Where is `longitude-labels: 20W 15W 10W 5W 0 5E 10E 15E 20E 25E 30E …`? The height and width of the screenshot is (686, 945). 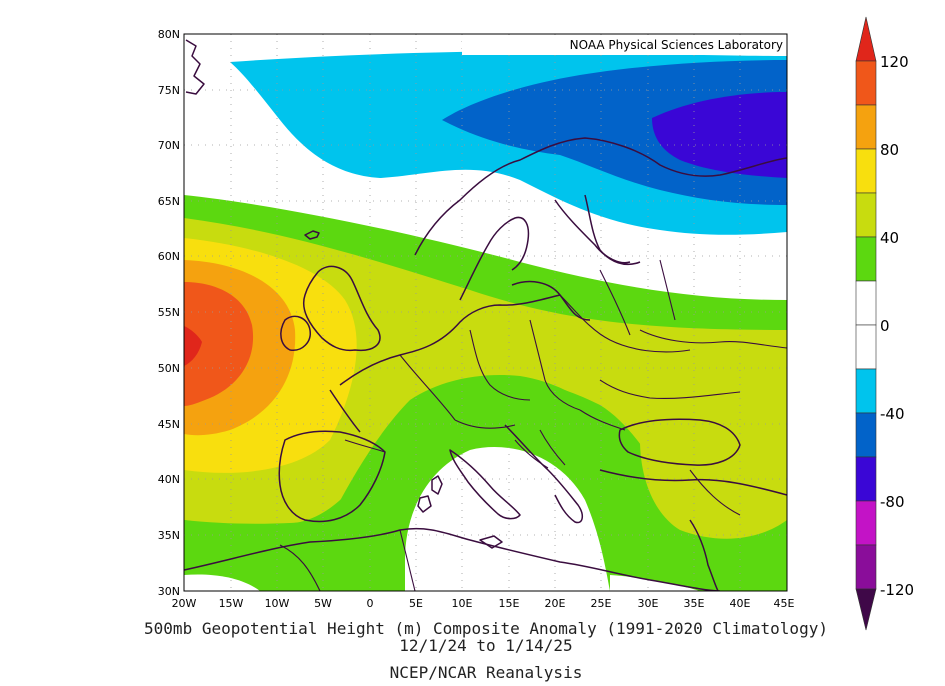
longitude-labels: 20W 15W 10W 5W 0 5E 10E 15E 20E 25E 30E … is located at coordinates (483, 603).